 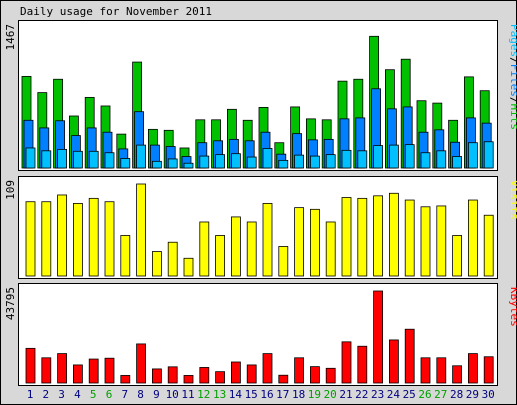 What do you see at coordinates (203, 394) in the screenshot?
I see `x-tick-label-day-12: 12` at bounding box center [203, 394].